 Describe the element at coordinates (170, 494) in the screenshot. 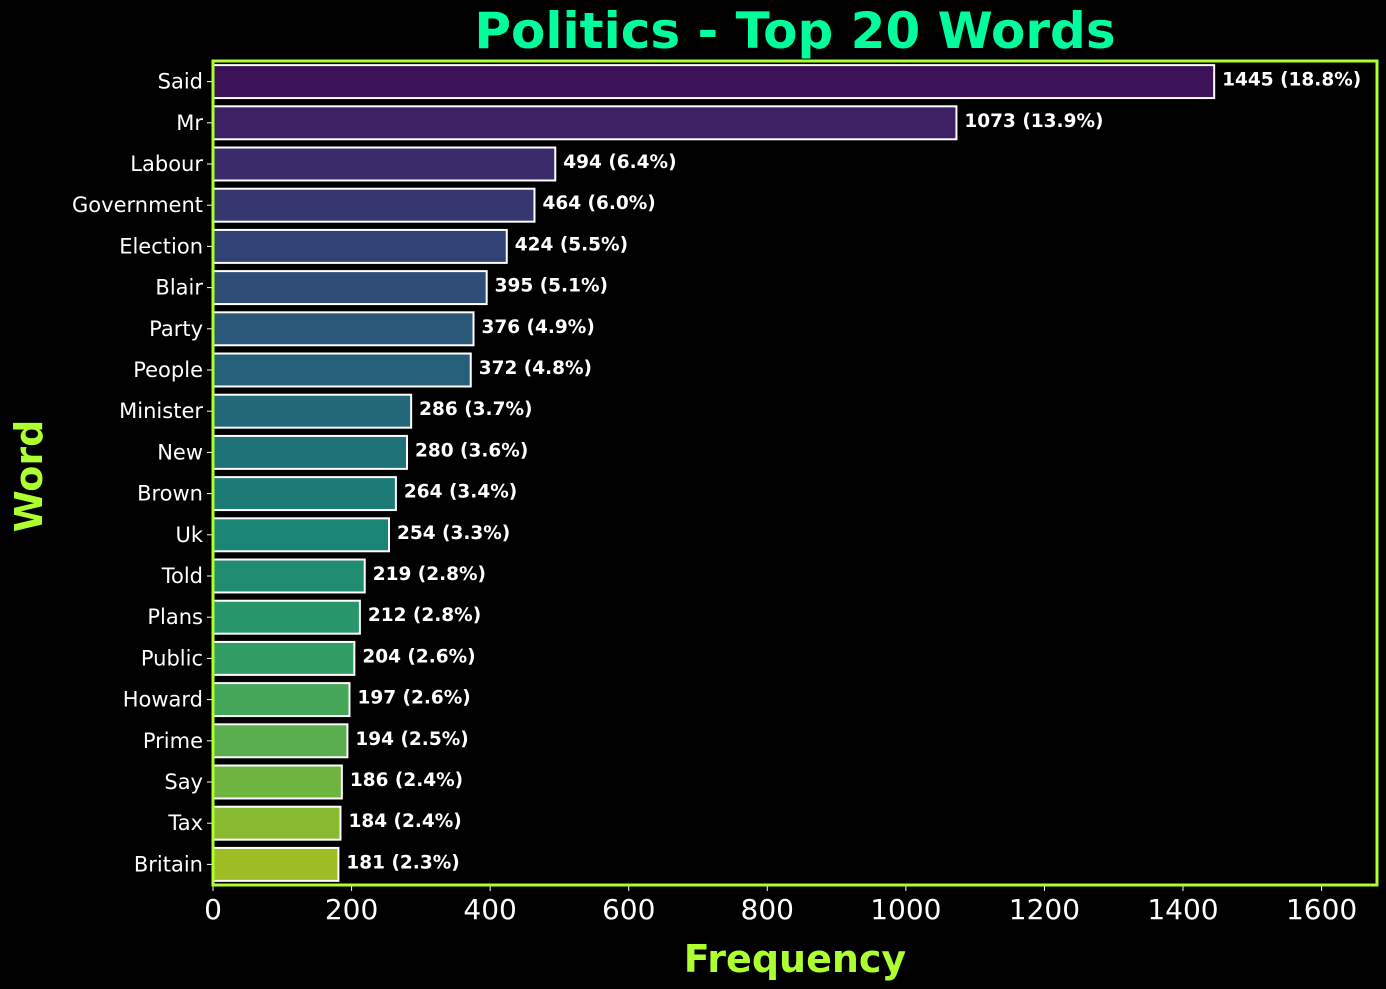

I see `y-tick-label: Brown` at that location.